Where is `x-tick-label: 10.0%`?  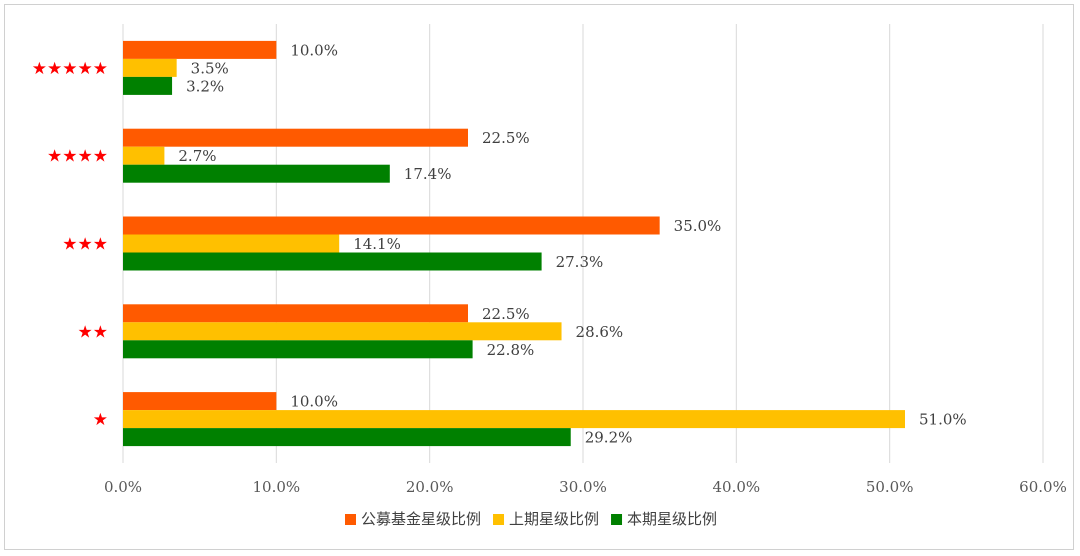 x-tick-label: 10.0% is located at coordinates (277, 487).